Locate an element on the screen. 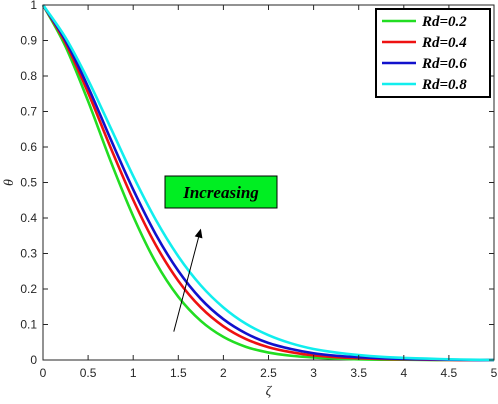  y-tick-label: 1 is located at coordinates (33, 6).